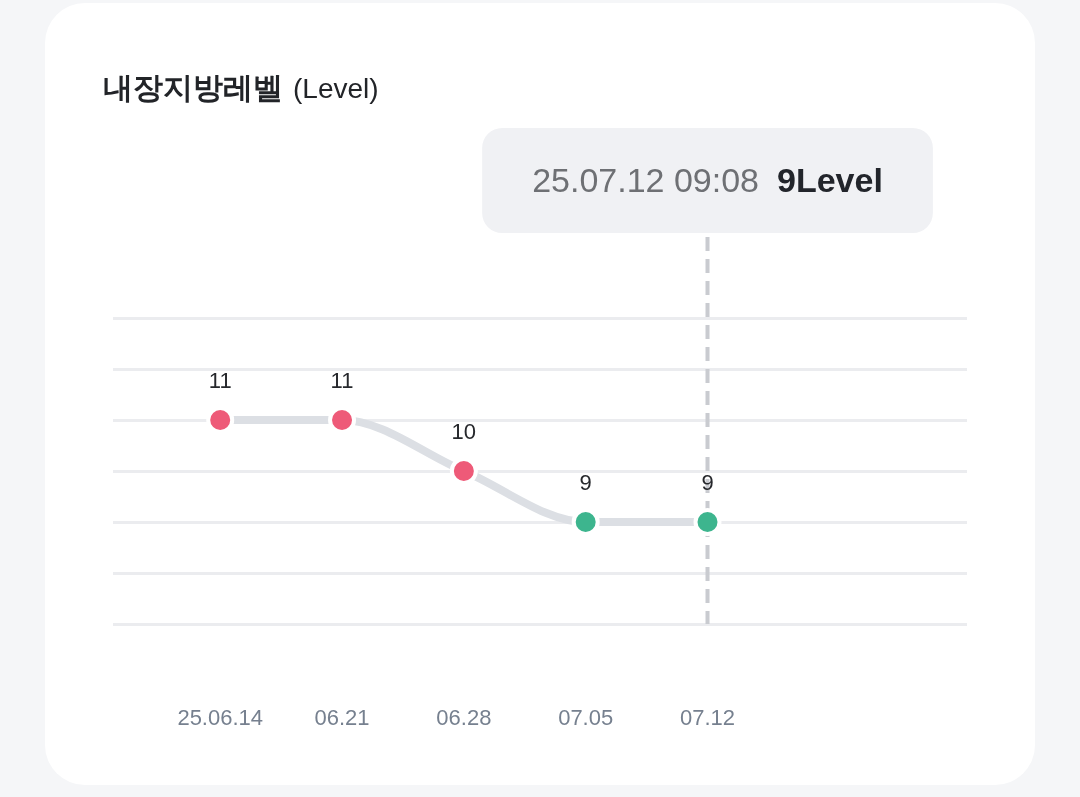 The height and width of the screenshot is (797, 1080). What do you see at coordinates (342, 718) in the screenshot?
I see `x-tick-label: 06.21` at bounding box center [342, 718].